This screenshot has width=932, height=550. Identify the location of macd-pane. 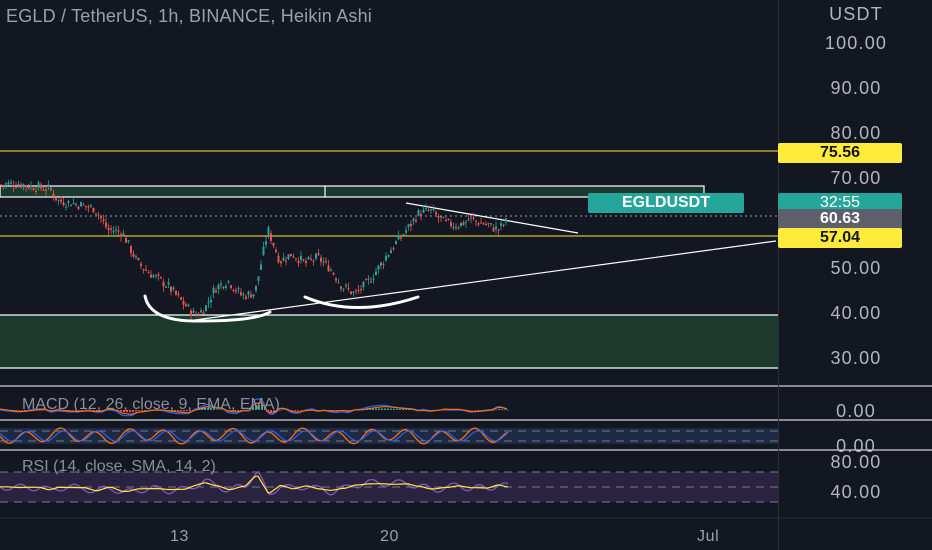
(254, 407).